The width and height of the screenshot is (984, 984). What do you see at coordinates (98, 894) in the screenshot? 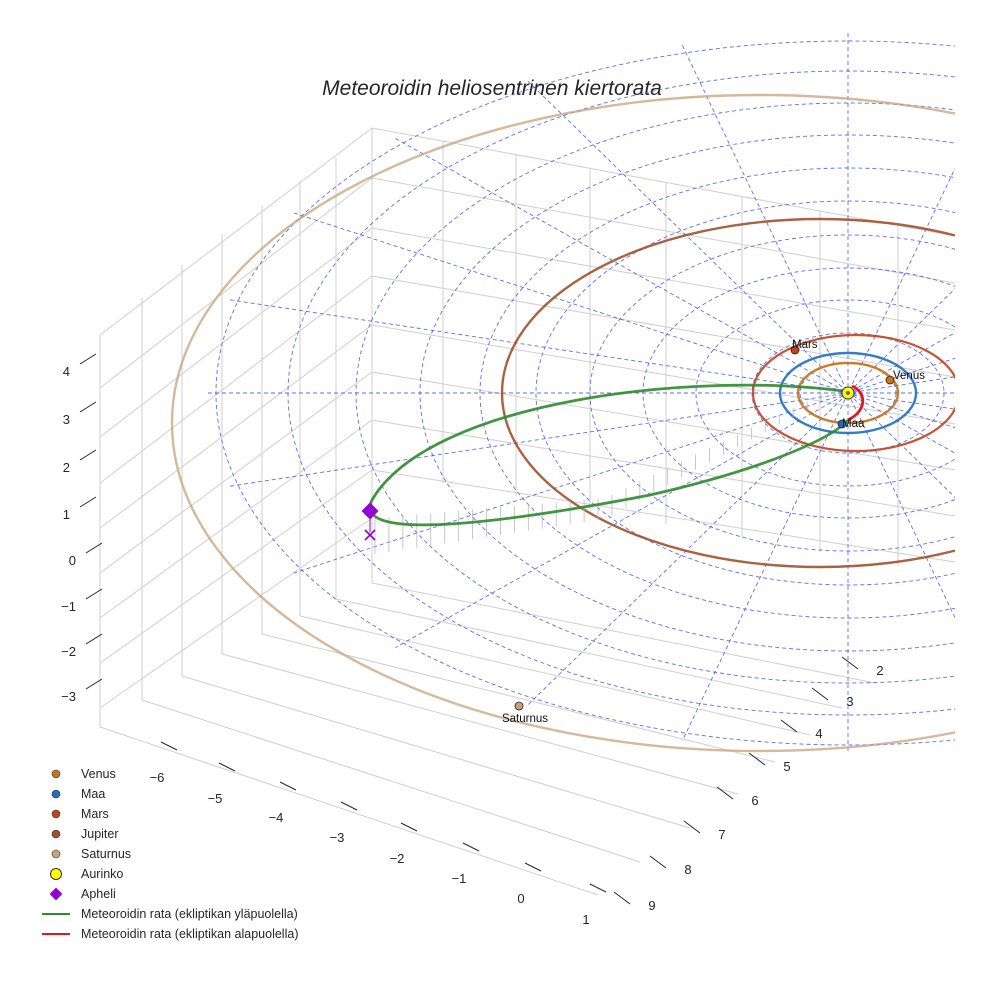
I see `legend-label: Apheli` at bounding box center [98, 894].